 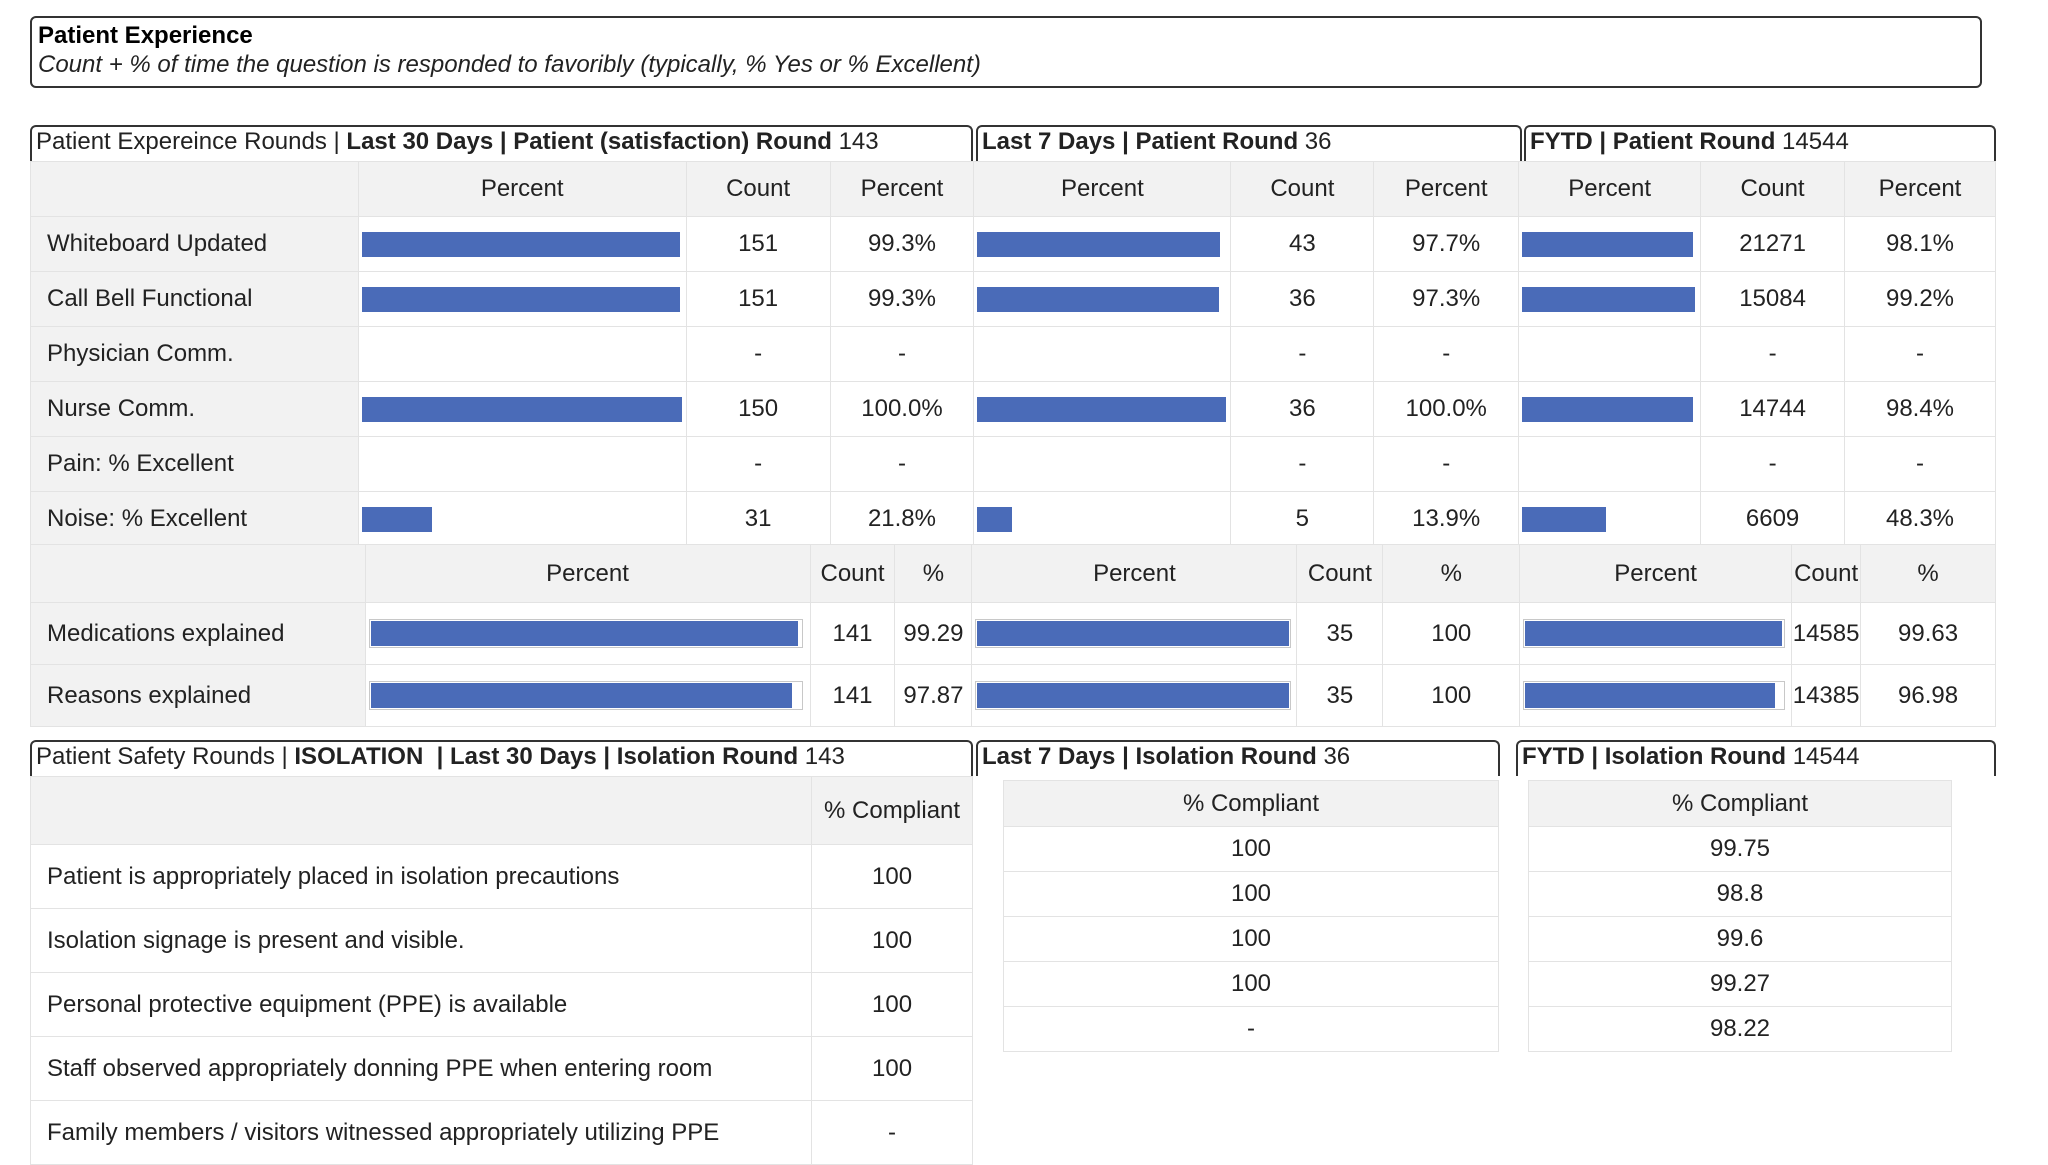 I want to click on count-30-days: 151, so click(x=758, y=299).